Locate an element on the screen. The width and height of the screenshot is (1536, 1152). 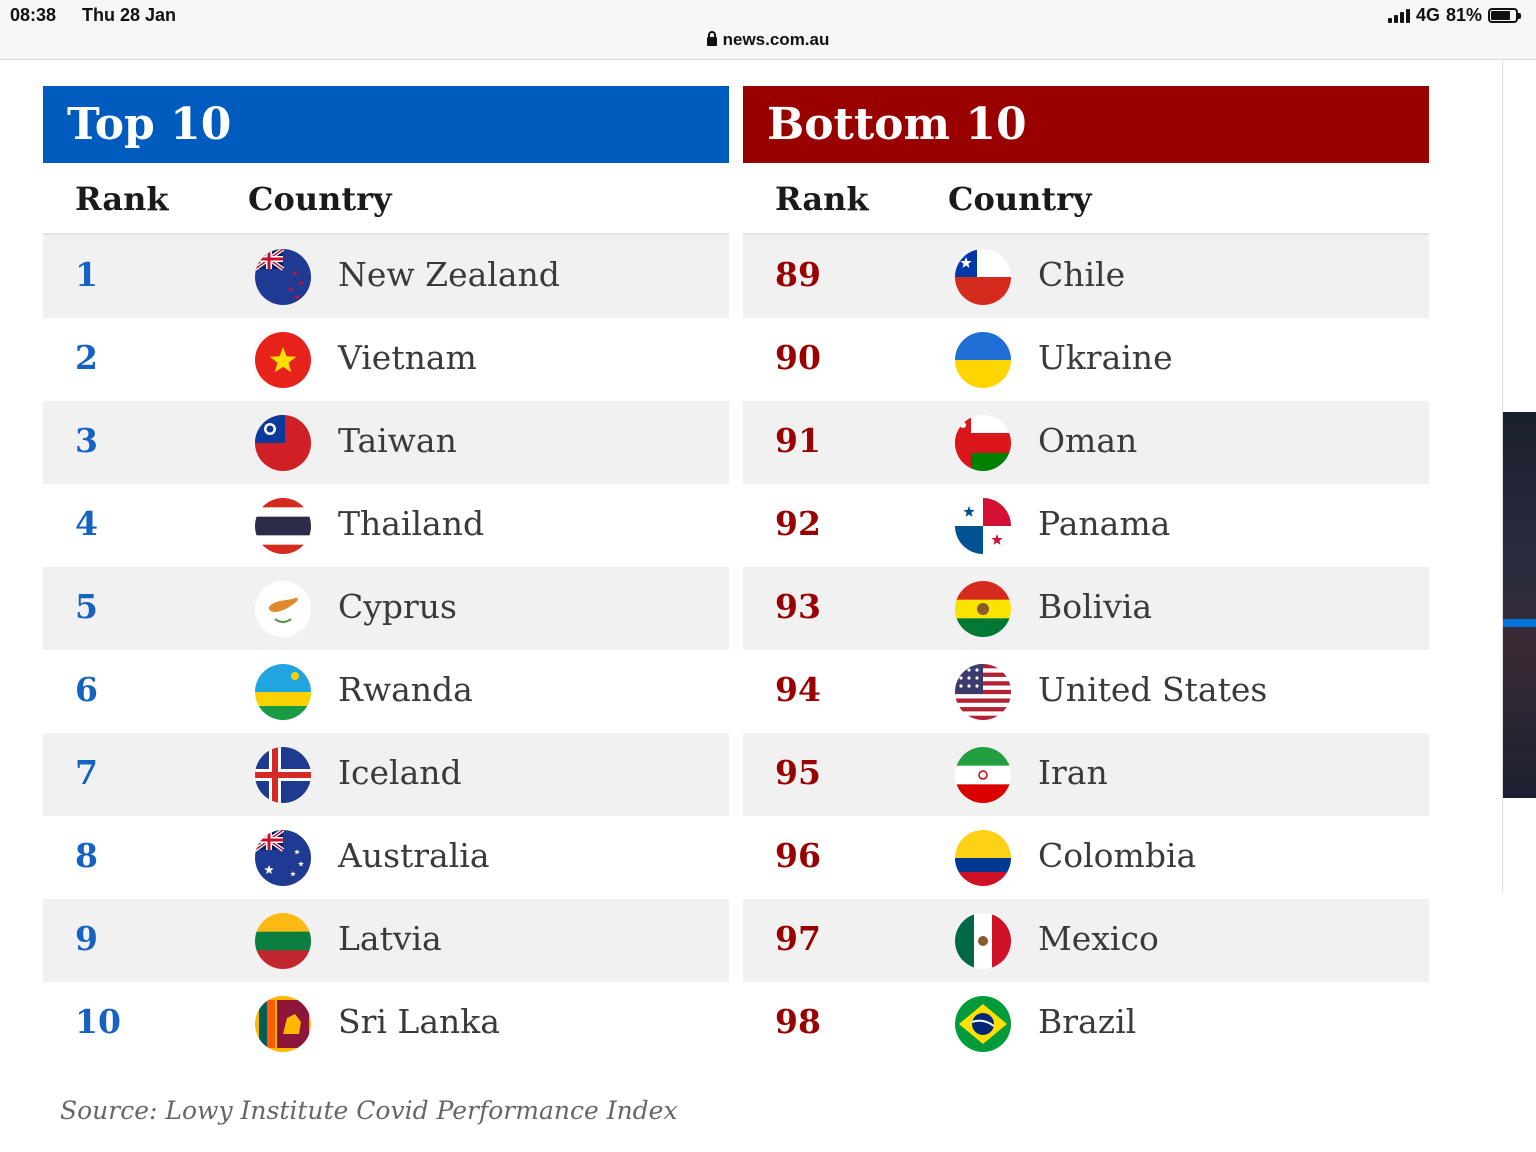
lithuania-flag-icon is located at coordinates (283, 941).